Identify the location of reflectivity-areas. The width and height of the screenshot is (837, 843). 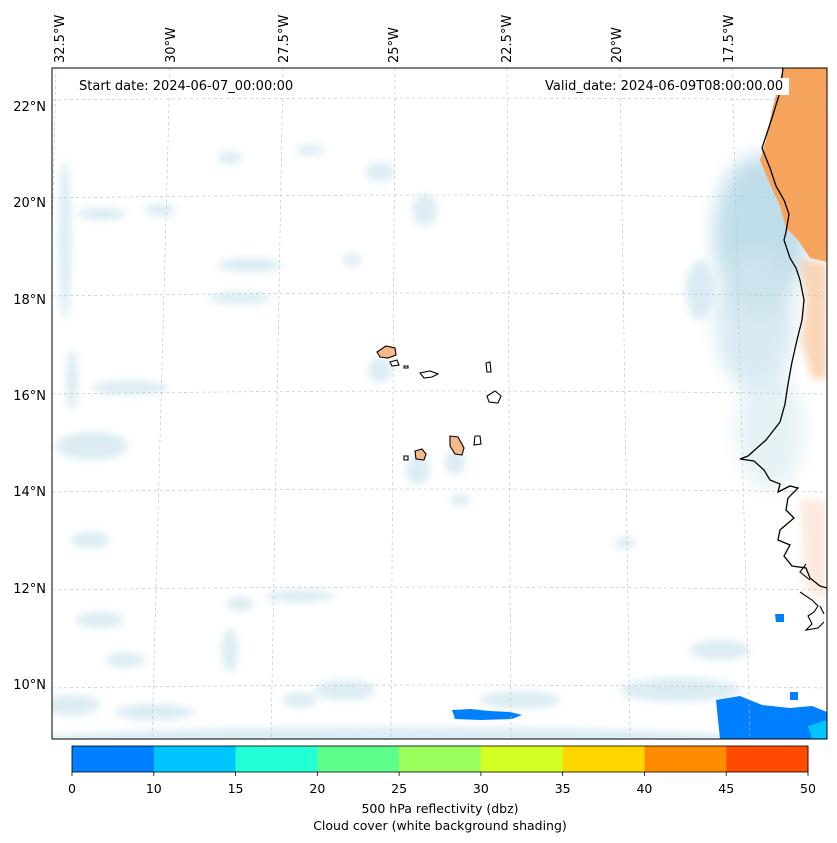
(639, 676).